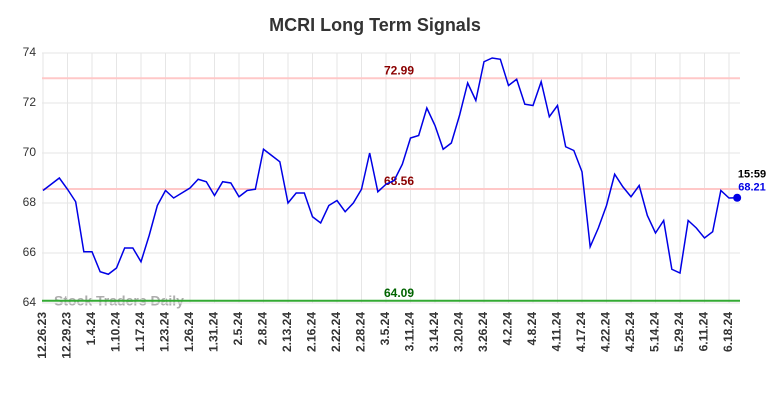  What do you see at coordinates (91, 329) in the screenshot?
I see `x-tick-label: 1.4.24` at bounding box center [91, 329].